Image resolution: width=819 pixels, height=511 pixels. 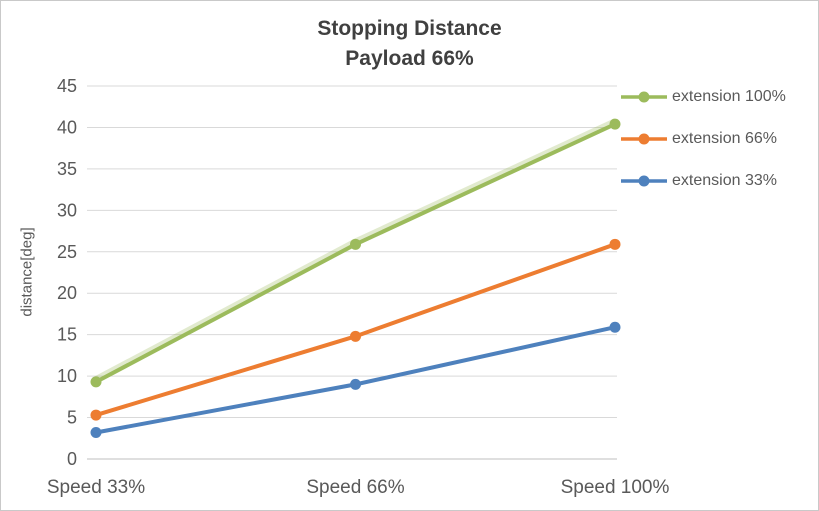 What do you see at coordinates (67, 335) in the screenshot?
I see `y-tick-label: 15` at bounding box center [67, 335].